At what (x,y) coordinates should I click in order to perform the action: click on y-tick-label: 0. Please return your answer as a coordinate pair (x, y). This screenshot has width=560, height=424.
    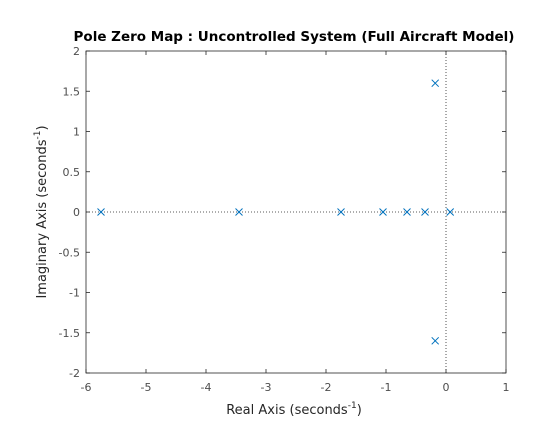
    Looking at the image, I should click on (76, 212).